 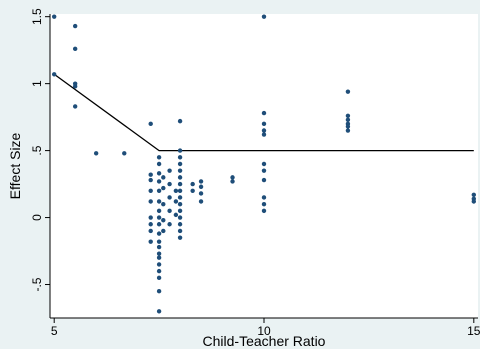 I want to click on y-axis-ticks: -.5 0 .5 1 1.5, so click(x=40, y=150).